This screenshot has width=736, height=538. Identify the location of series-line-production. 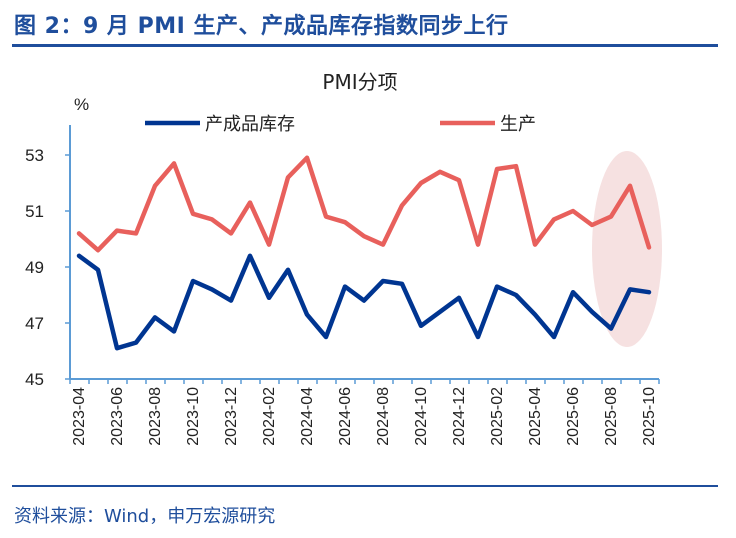
(364, 204).